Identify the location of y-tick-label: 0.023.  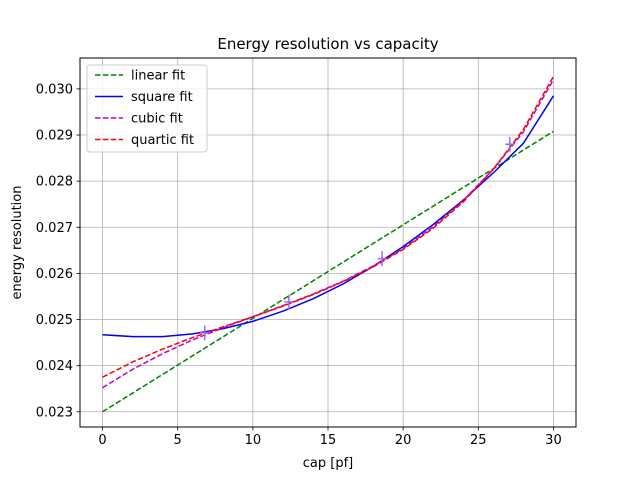
(54, 412).